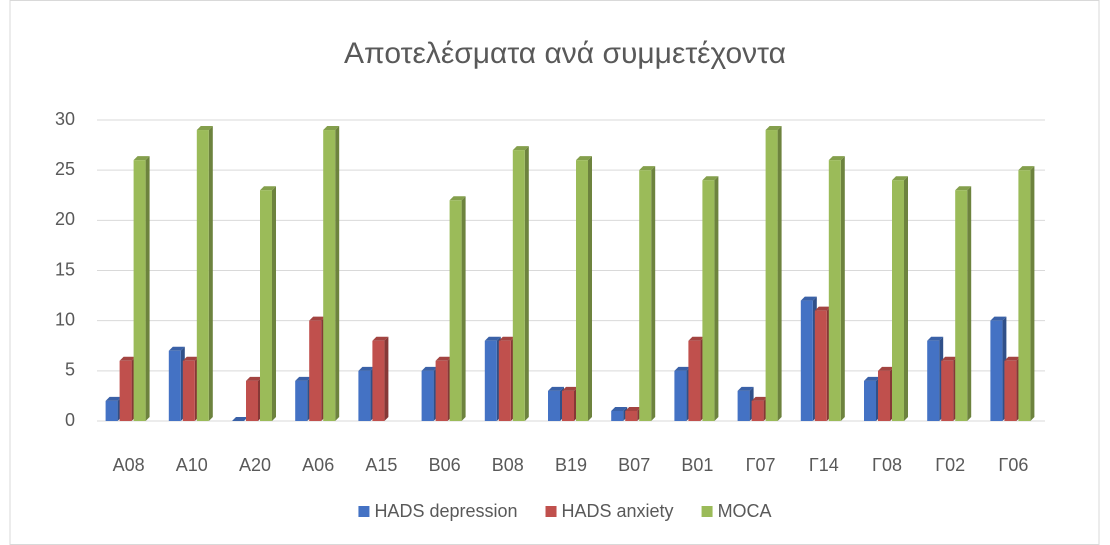 Image resolution: width=1110 pixels, height=545 pixels. What do you see at coordinates (65, 169) in the screenshot?
I see `y-tick-label: 25` at bounding box center [65, 169].